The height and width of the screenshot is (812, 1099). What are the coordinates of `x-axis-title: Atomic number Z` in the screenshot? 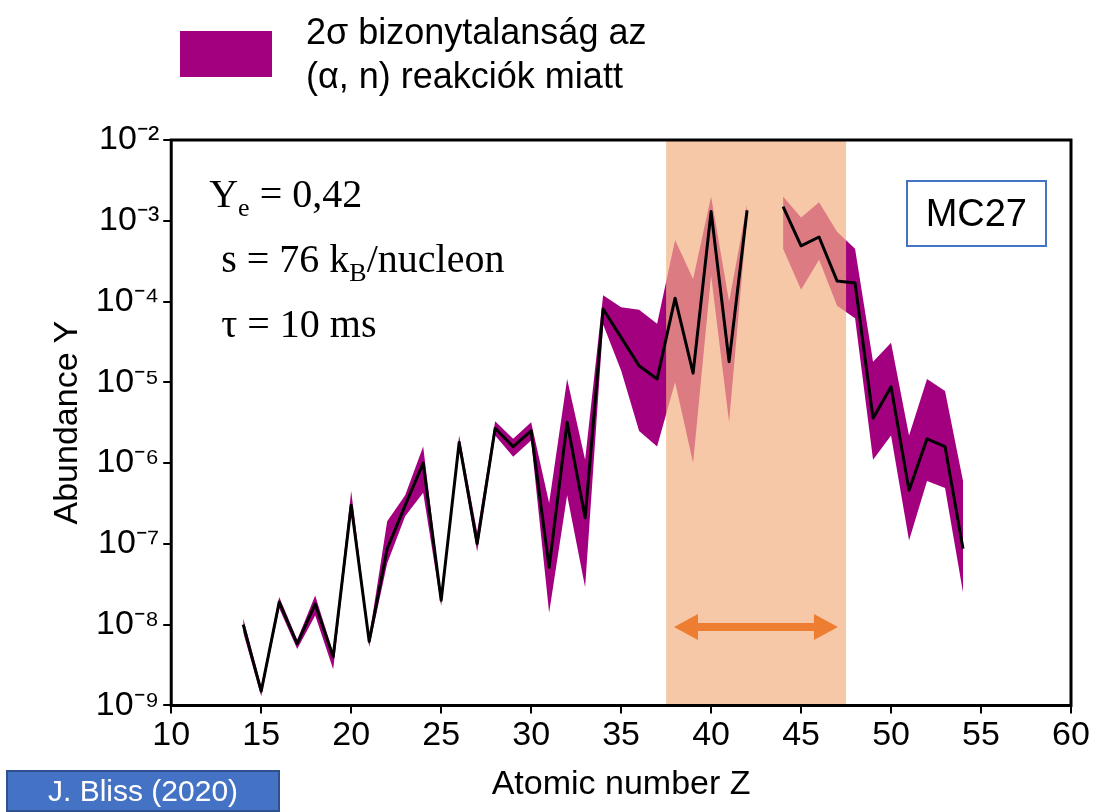 It's located at (621, 781).